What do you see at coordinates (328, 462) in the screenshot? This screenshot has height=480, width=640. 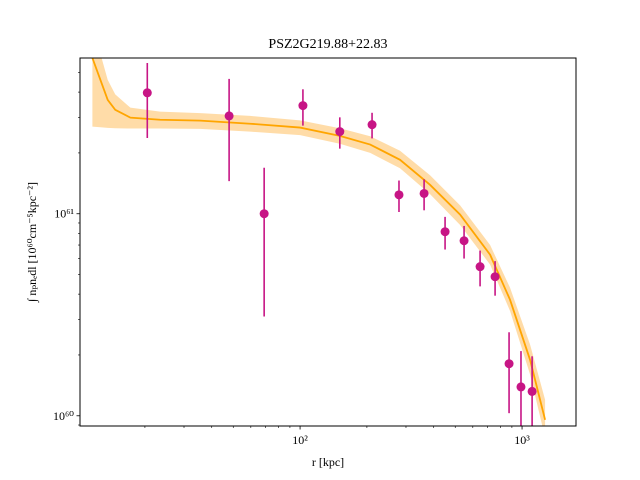 I see `x-axis-label: r [kpc]` at bounding box center [328, 462].